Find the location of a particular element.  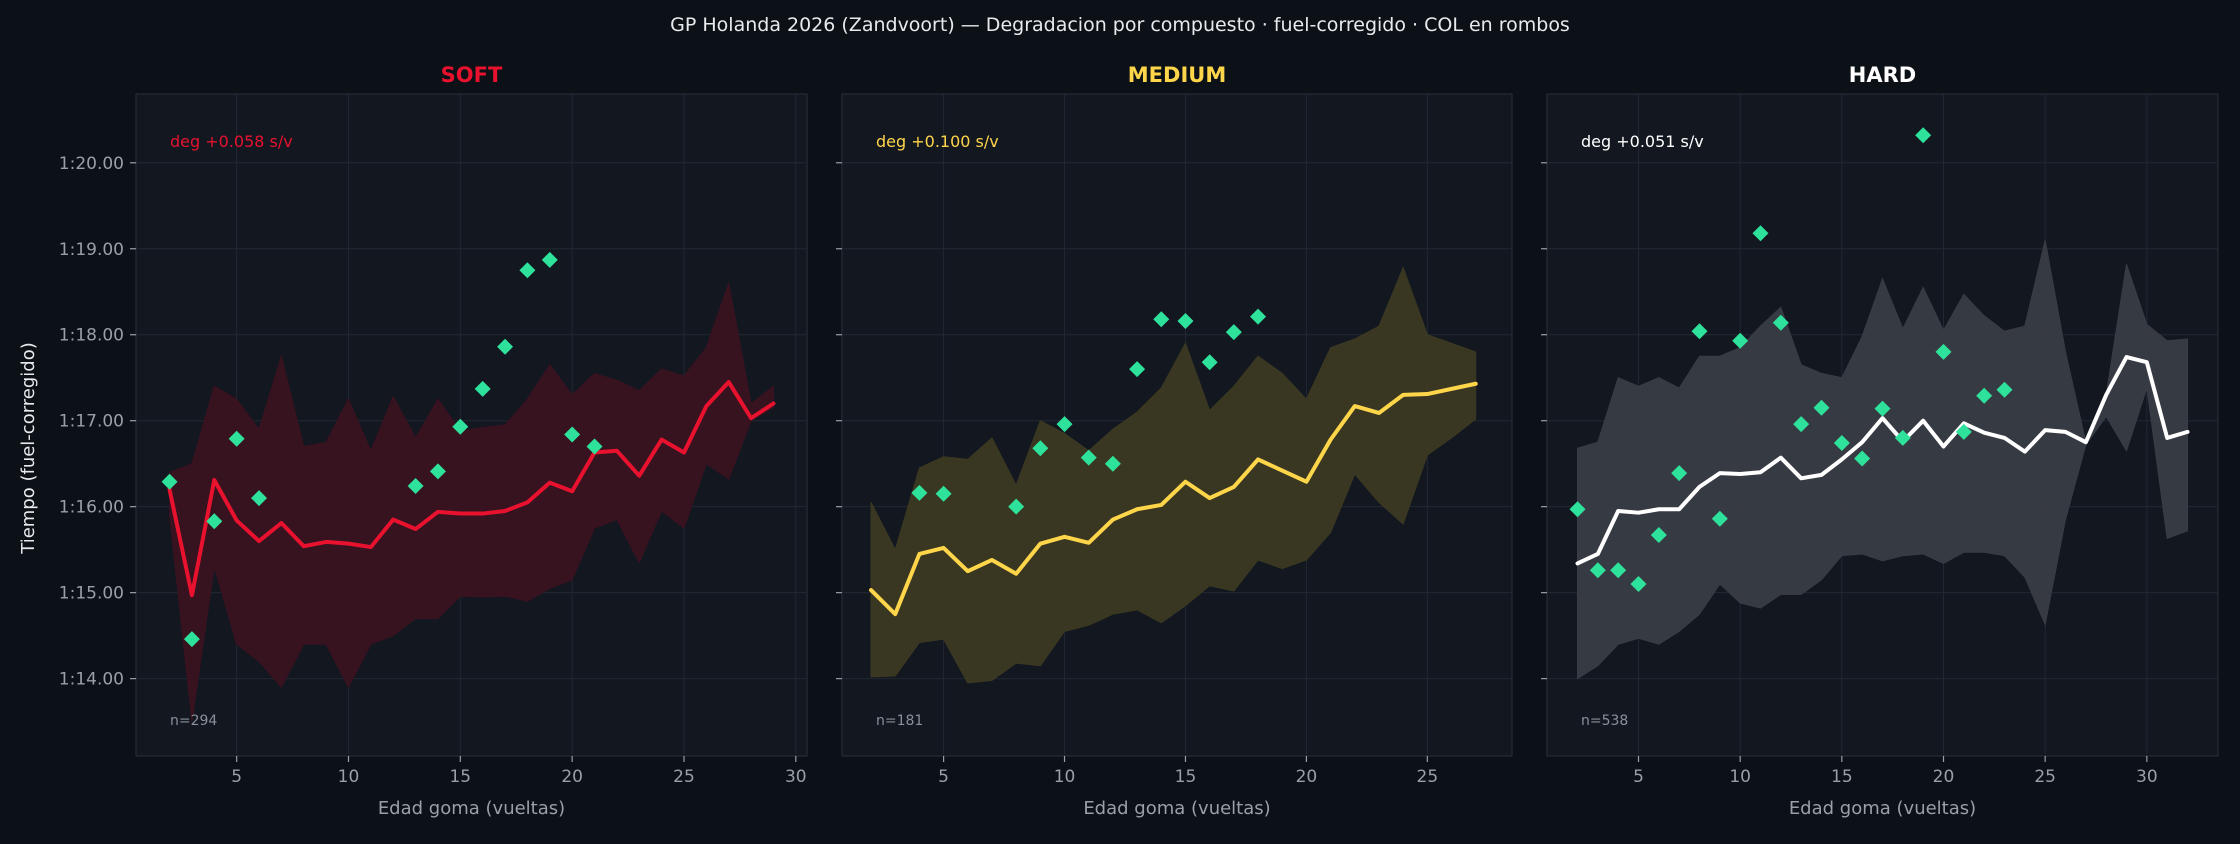

y-tick-label: 1:18.00 is located at coordinates (91, 336).